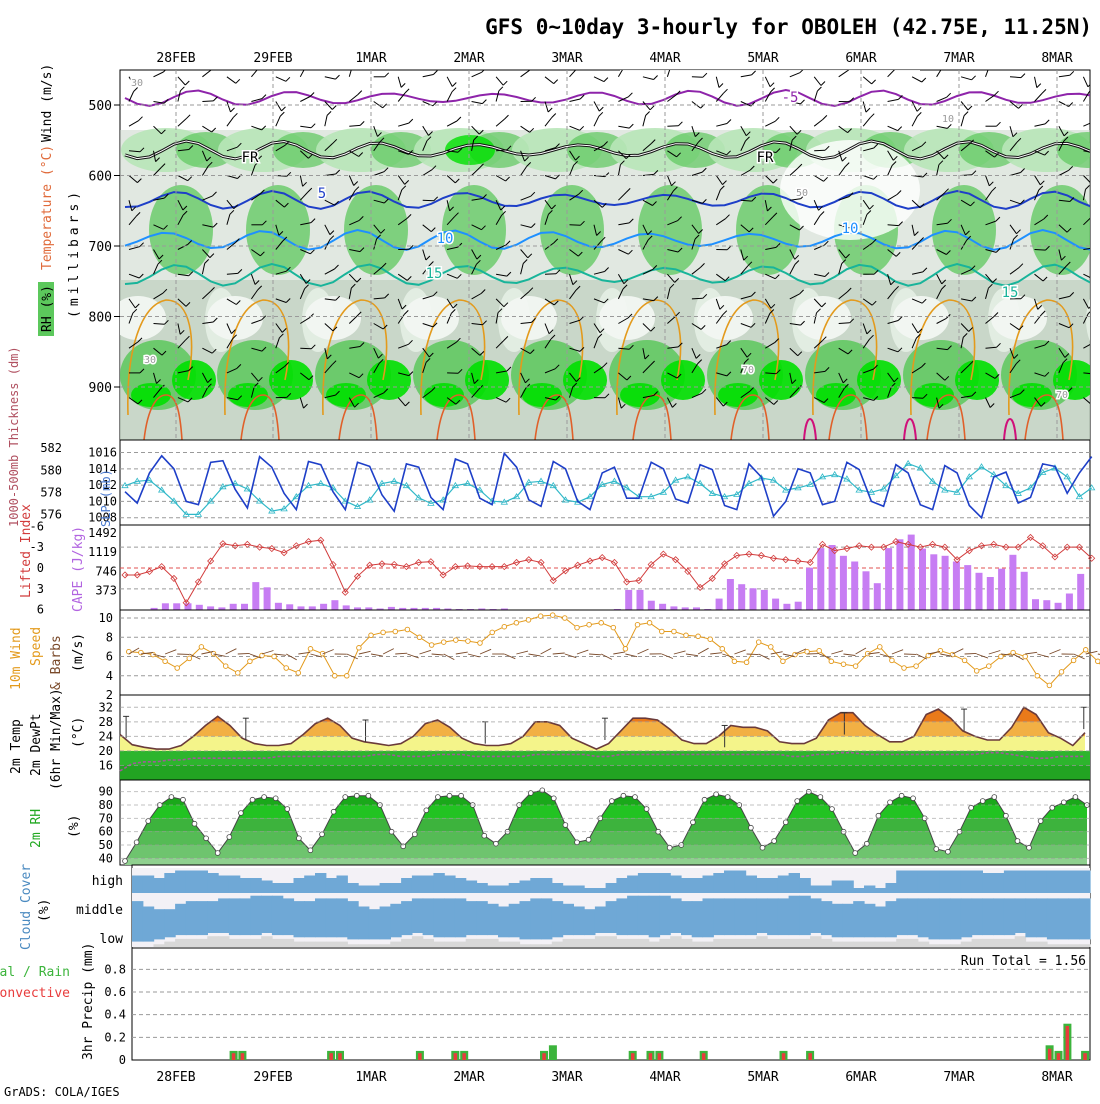  Describe the element at coordinates (106, 722) in the screenshot. I see `temp-tick-label: 28` at that location.